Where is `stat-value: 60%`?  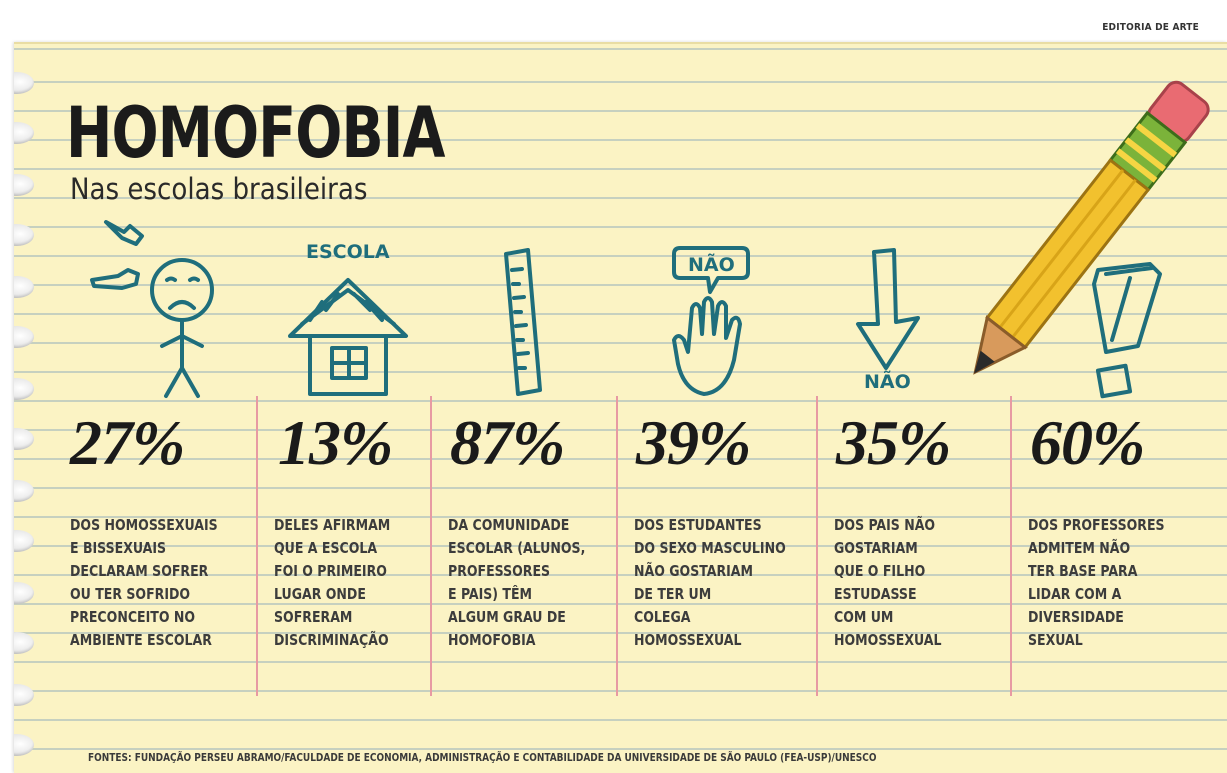
stat-value: 60% is located at coordinates (1087, 442).